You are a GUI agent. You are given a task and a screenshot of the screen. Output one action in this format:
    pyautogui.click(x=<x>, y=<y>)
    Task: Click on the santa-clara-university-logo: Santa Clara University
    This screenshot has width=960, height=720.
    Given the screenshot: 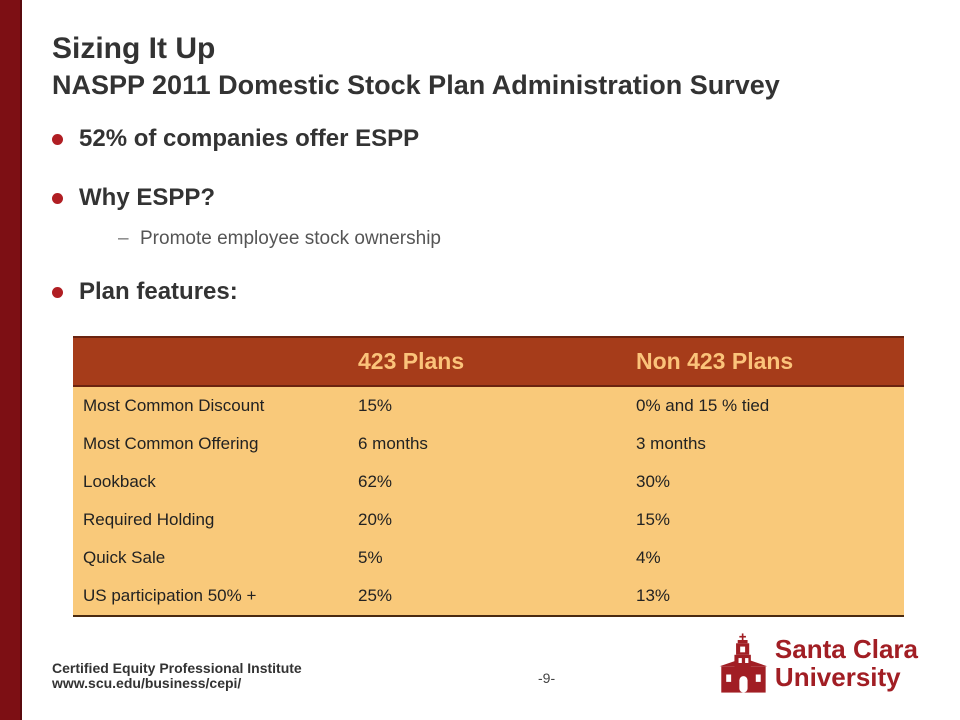 What is the action you would take?
    pyautogui.click(x=818, y=662)
    